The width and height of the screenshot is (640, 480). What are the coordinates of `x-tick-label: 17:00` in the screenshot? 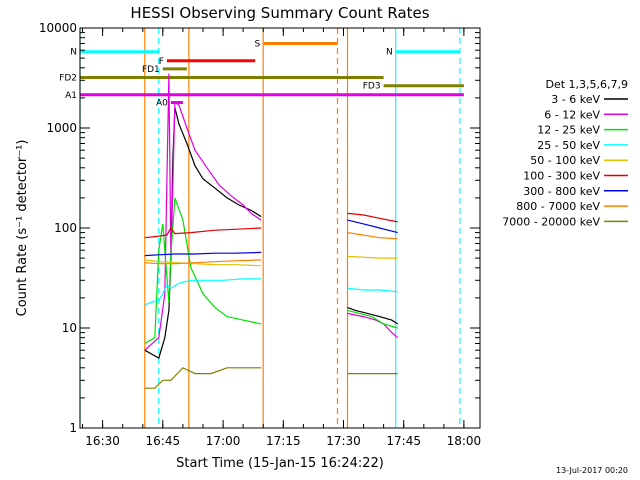 It's located at (223, 441).